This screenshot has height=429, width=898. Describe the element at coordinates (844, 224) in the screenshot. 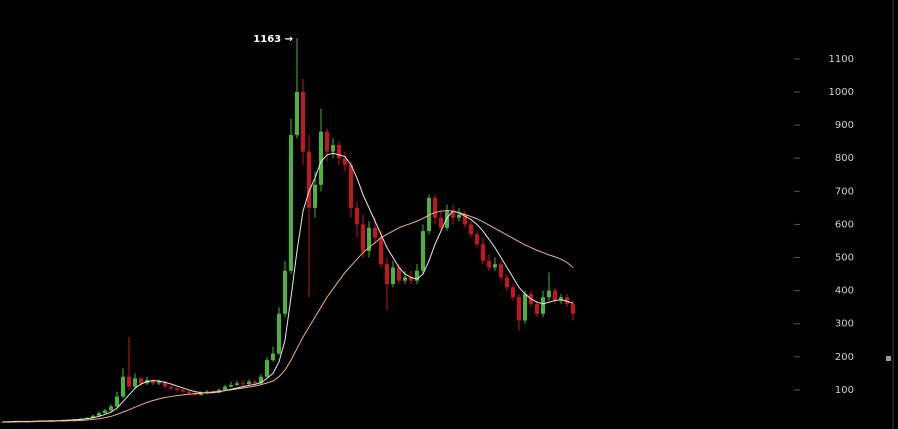

I see `y-tick-label: 600` at that location.